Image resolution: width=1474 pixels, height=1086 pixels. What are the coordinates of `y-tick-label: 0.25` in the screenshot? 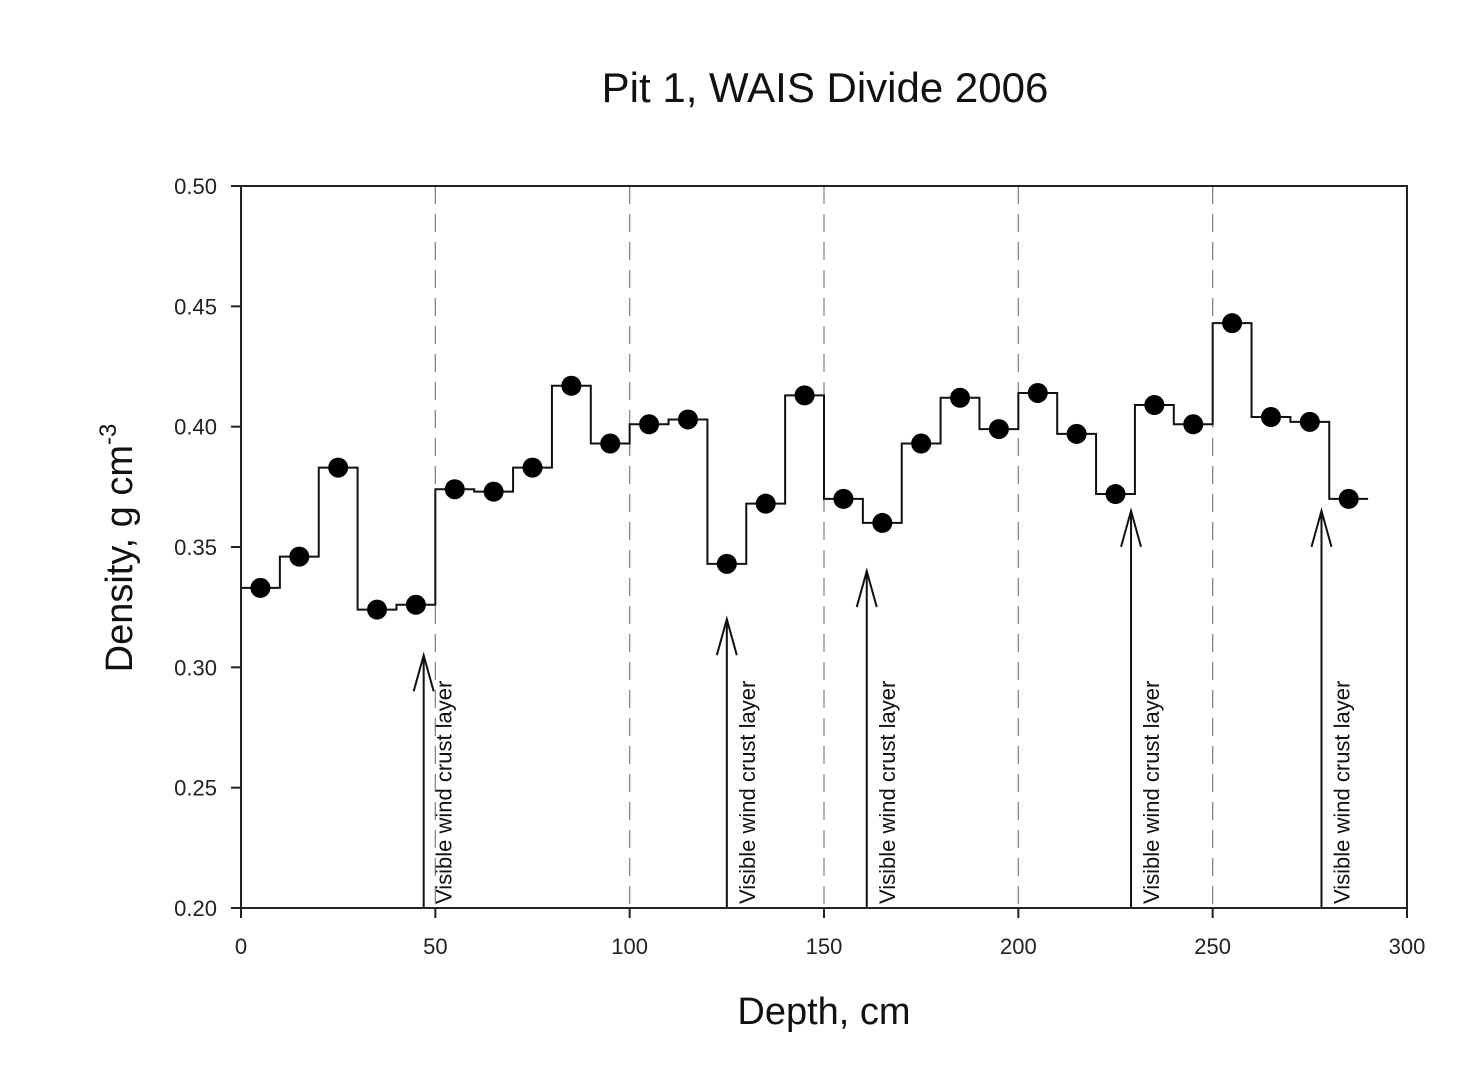 It's located at (195, 788).